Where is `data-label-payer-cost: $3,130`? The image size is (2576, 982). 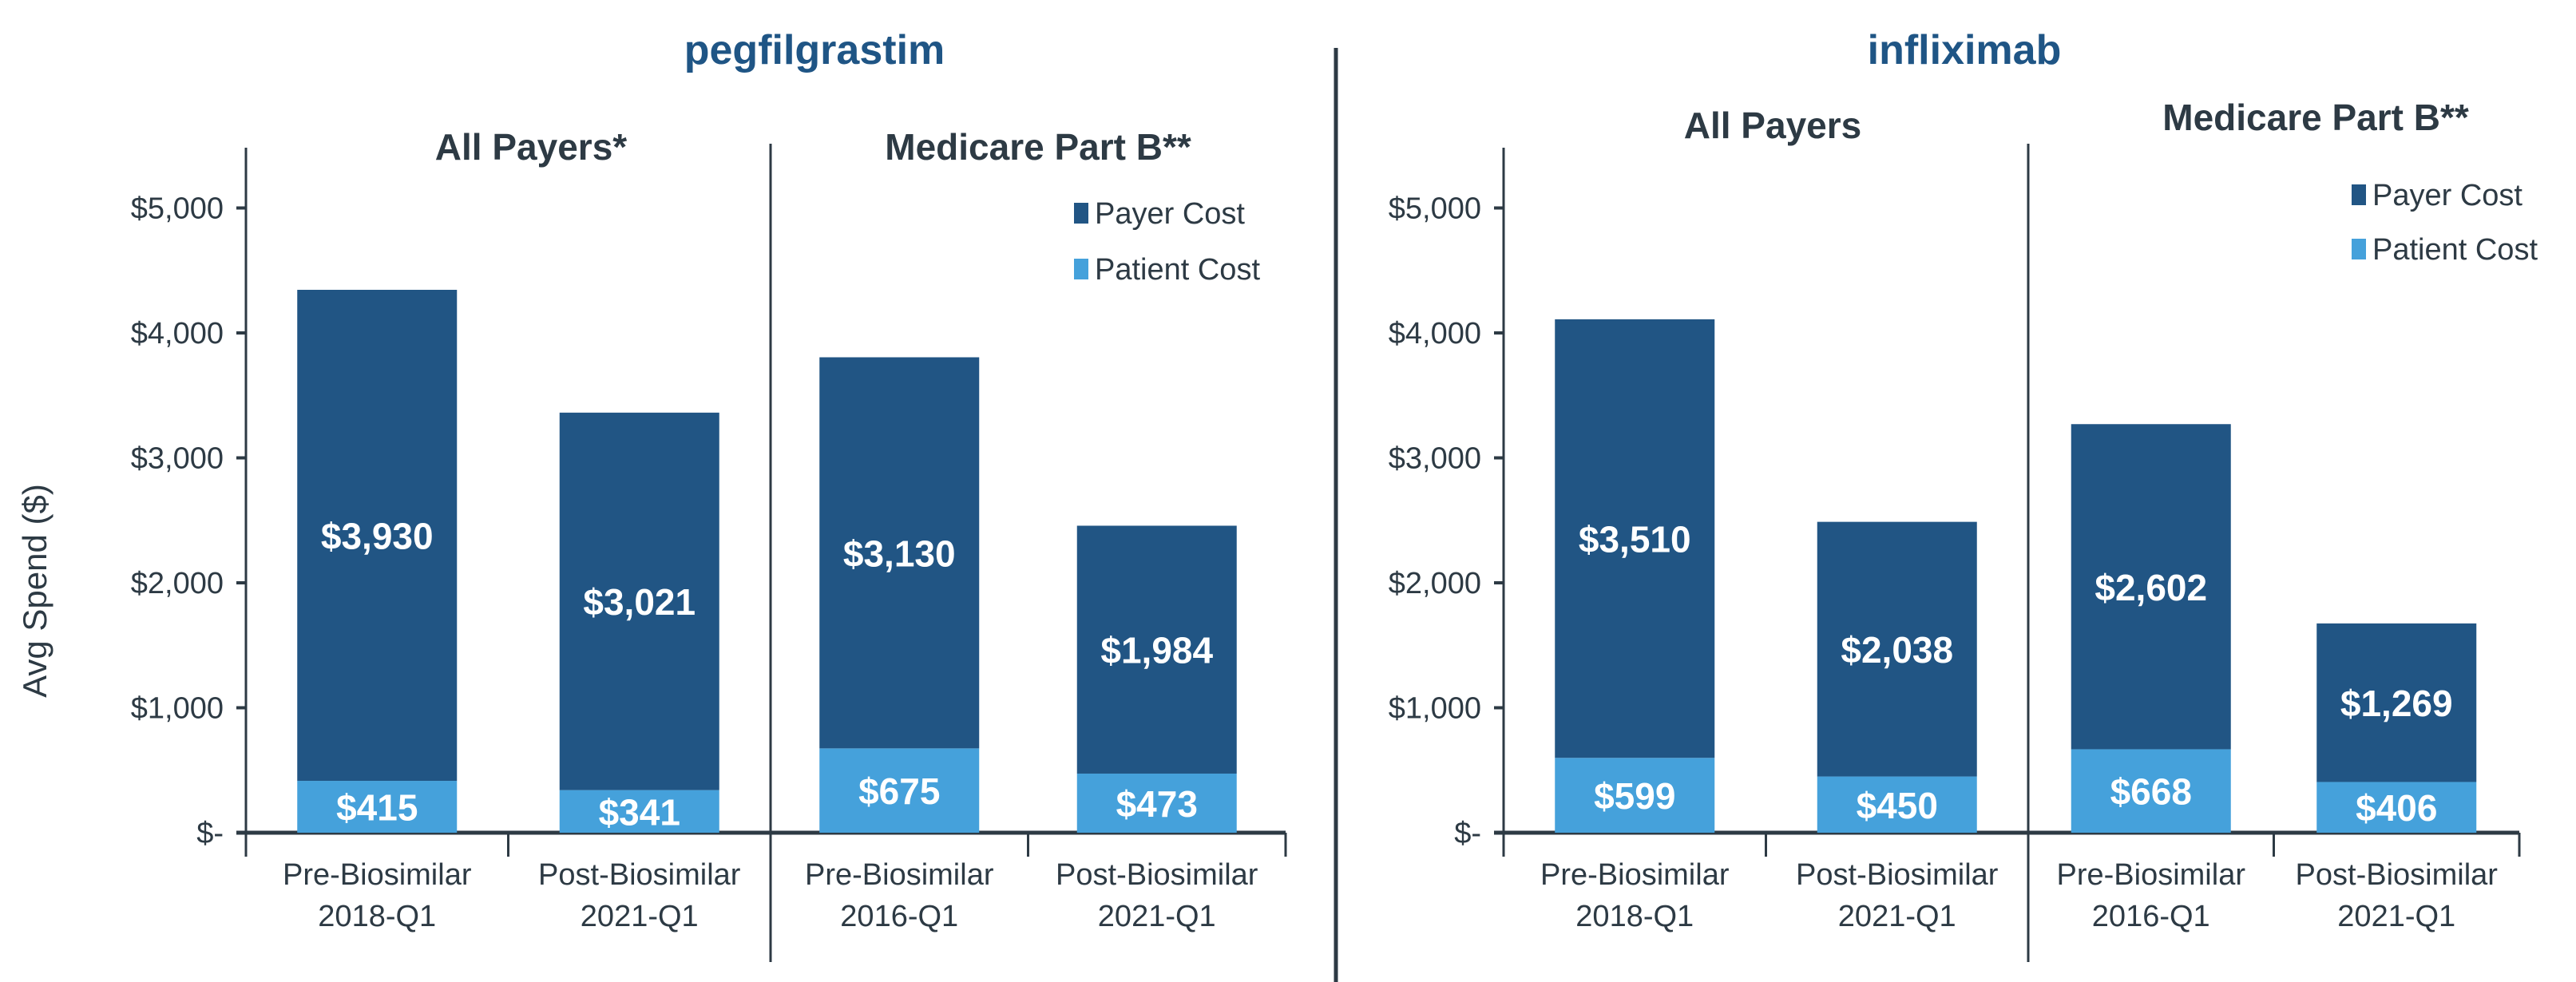
data-label-payer-cost: $3,130 is located at coordinates (900, 553).